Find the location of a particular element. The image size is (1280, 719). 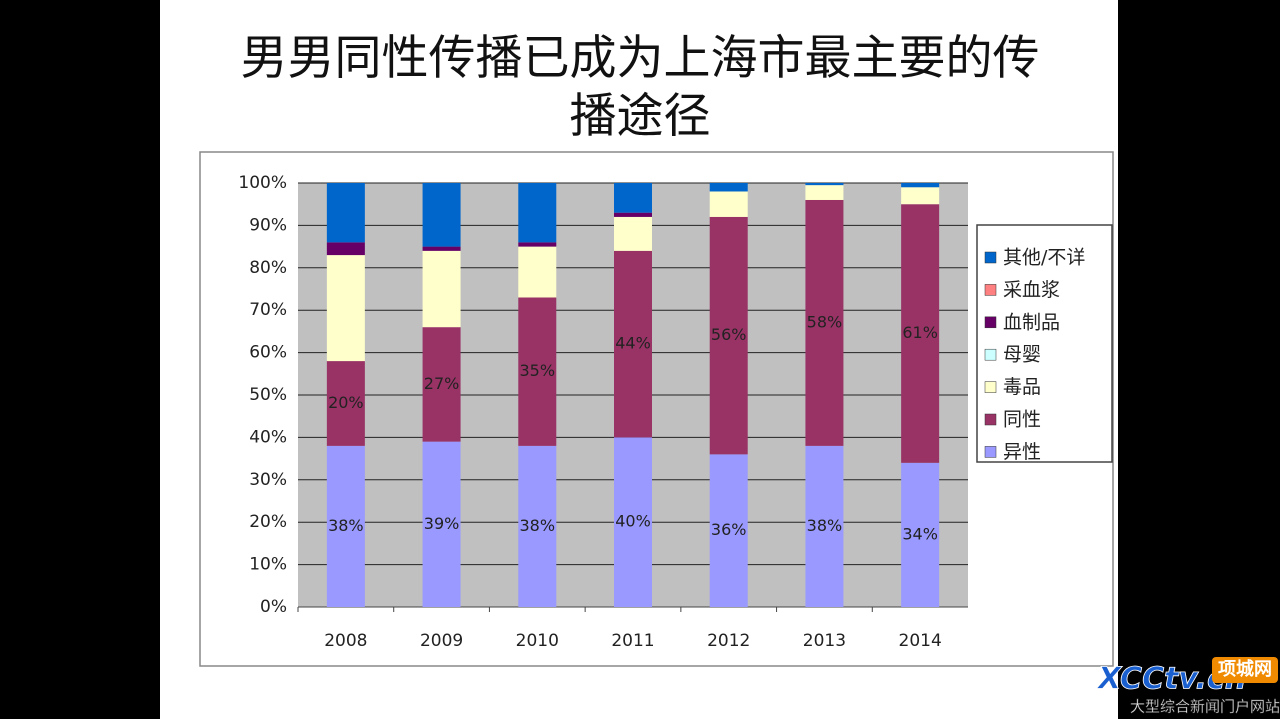

value-label: 34% is located at coordinates (920, 533).